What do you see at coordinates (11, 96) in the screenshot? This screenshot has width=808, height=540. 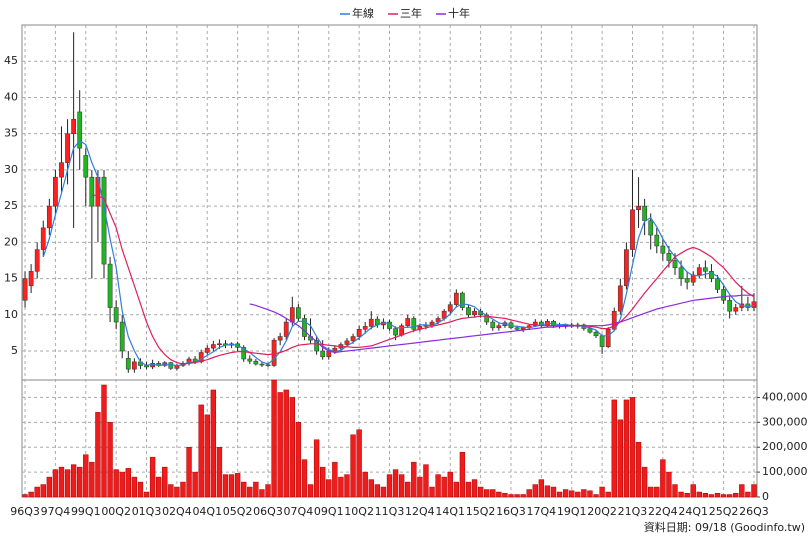 I see `y-tick-label: 40` at bounding box center [11, 96].